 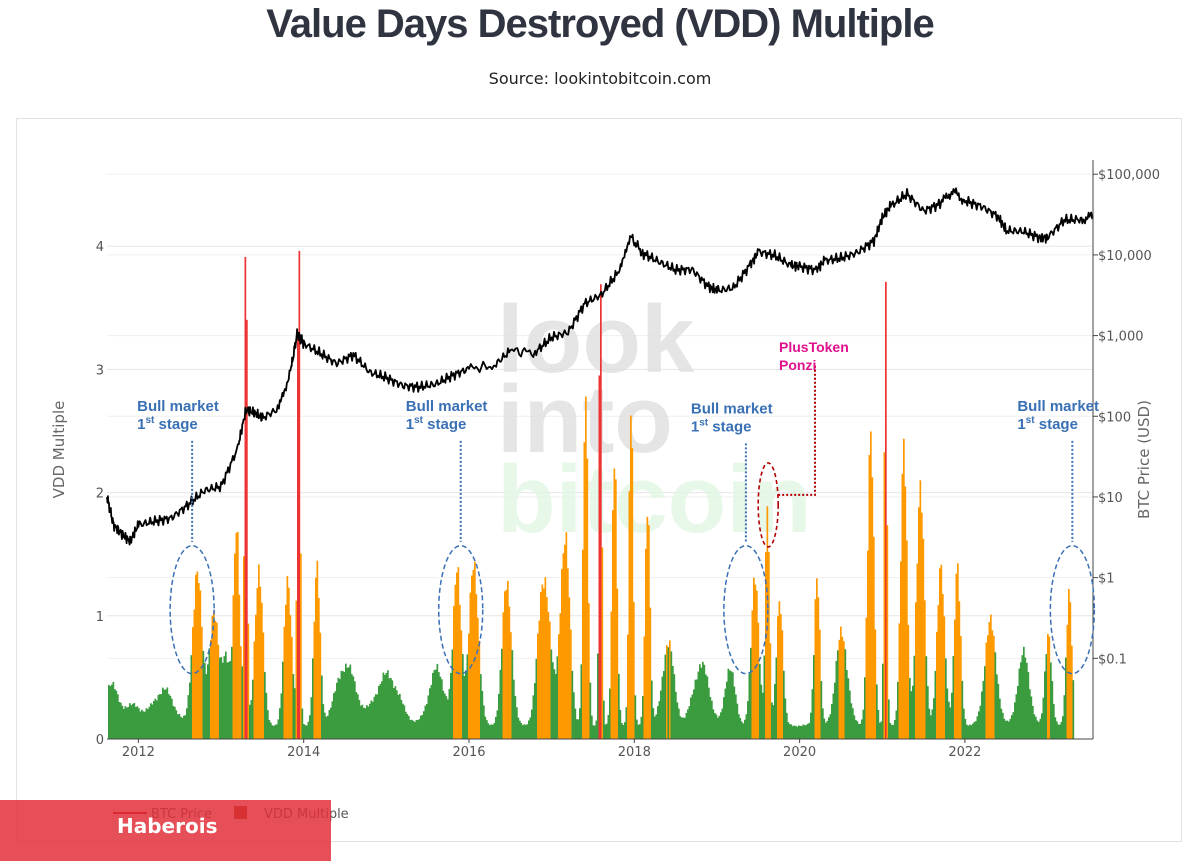 I want to click on watermark-text: look, so click(x=596, y=339).